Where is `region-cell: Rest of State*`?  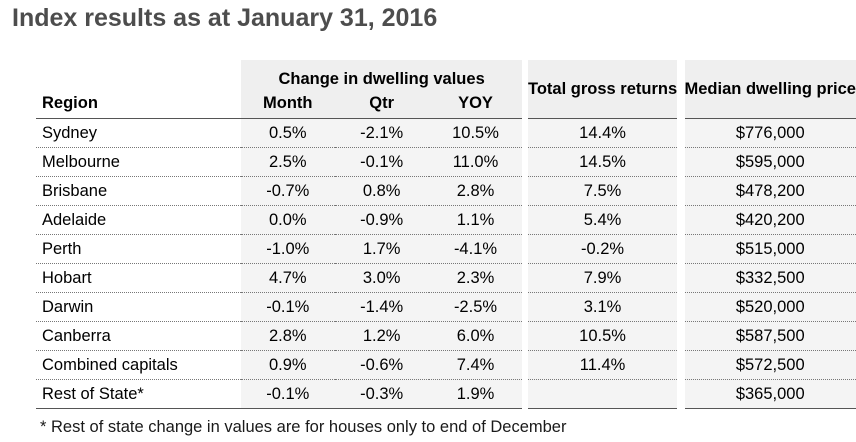
region-cell: Rest of State* is located at coordinates (138, 394).